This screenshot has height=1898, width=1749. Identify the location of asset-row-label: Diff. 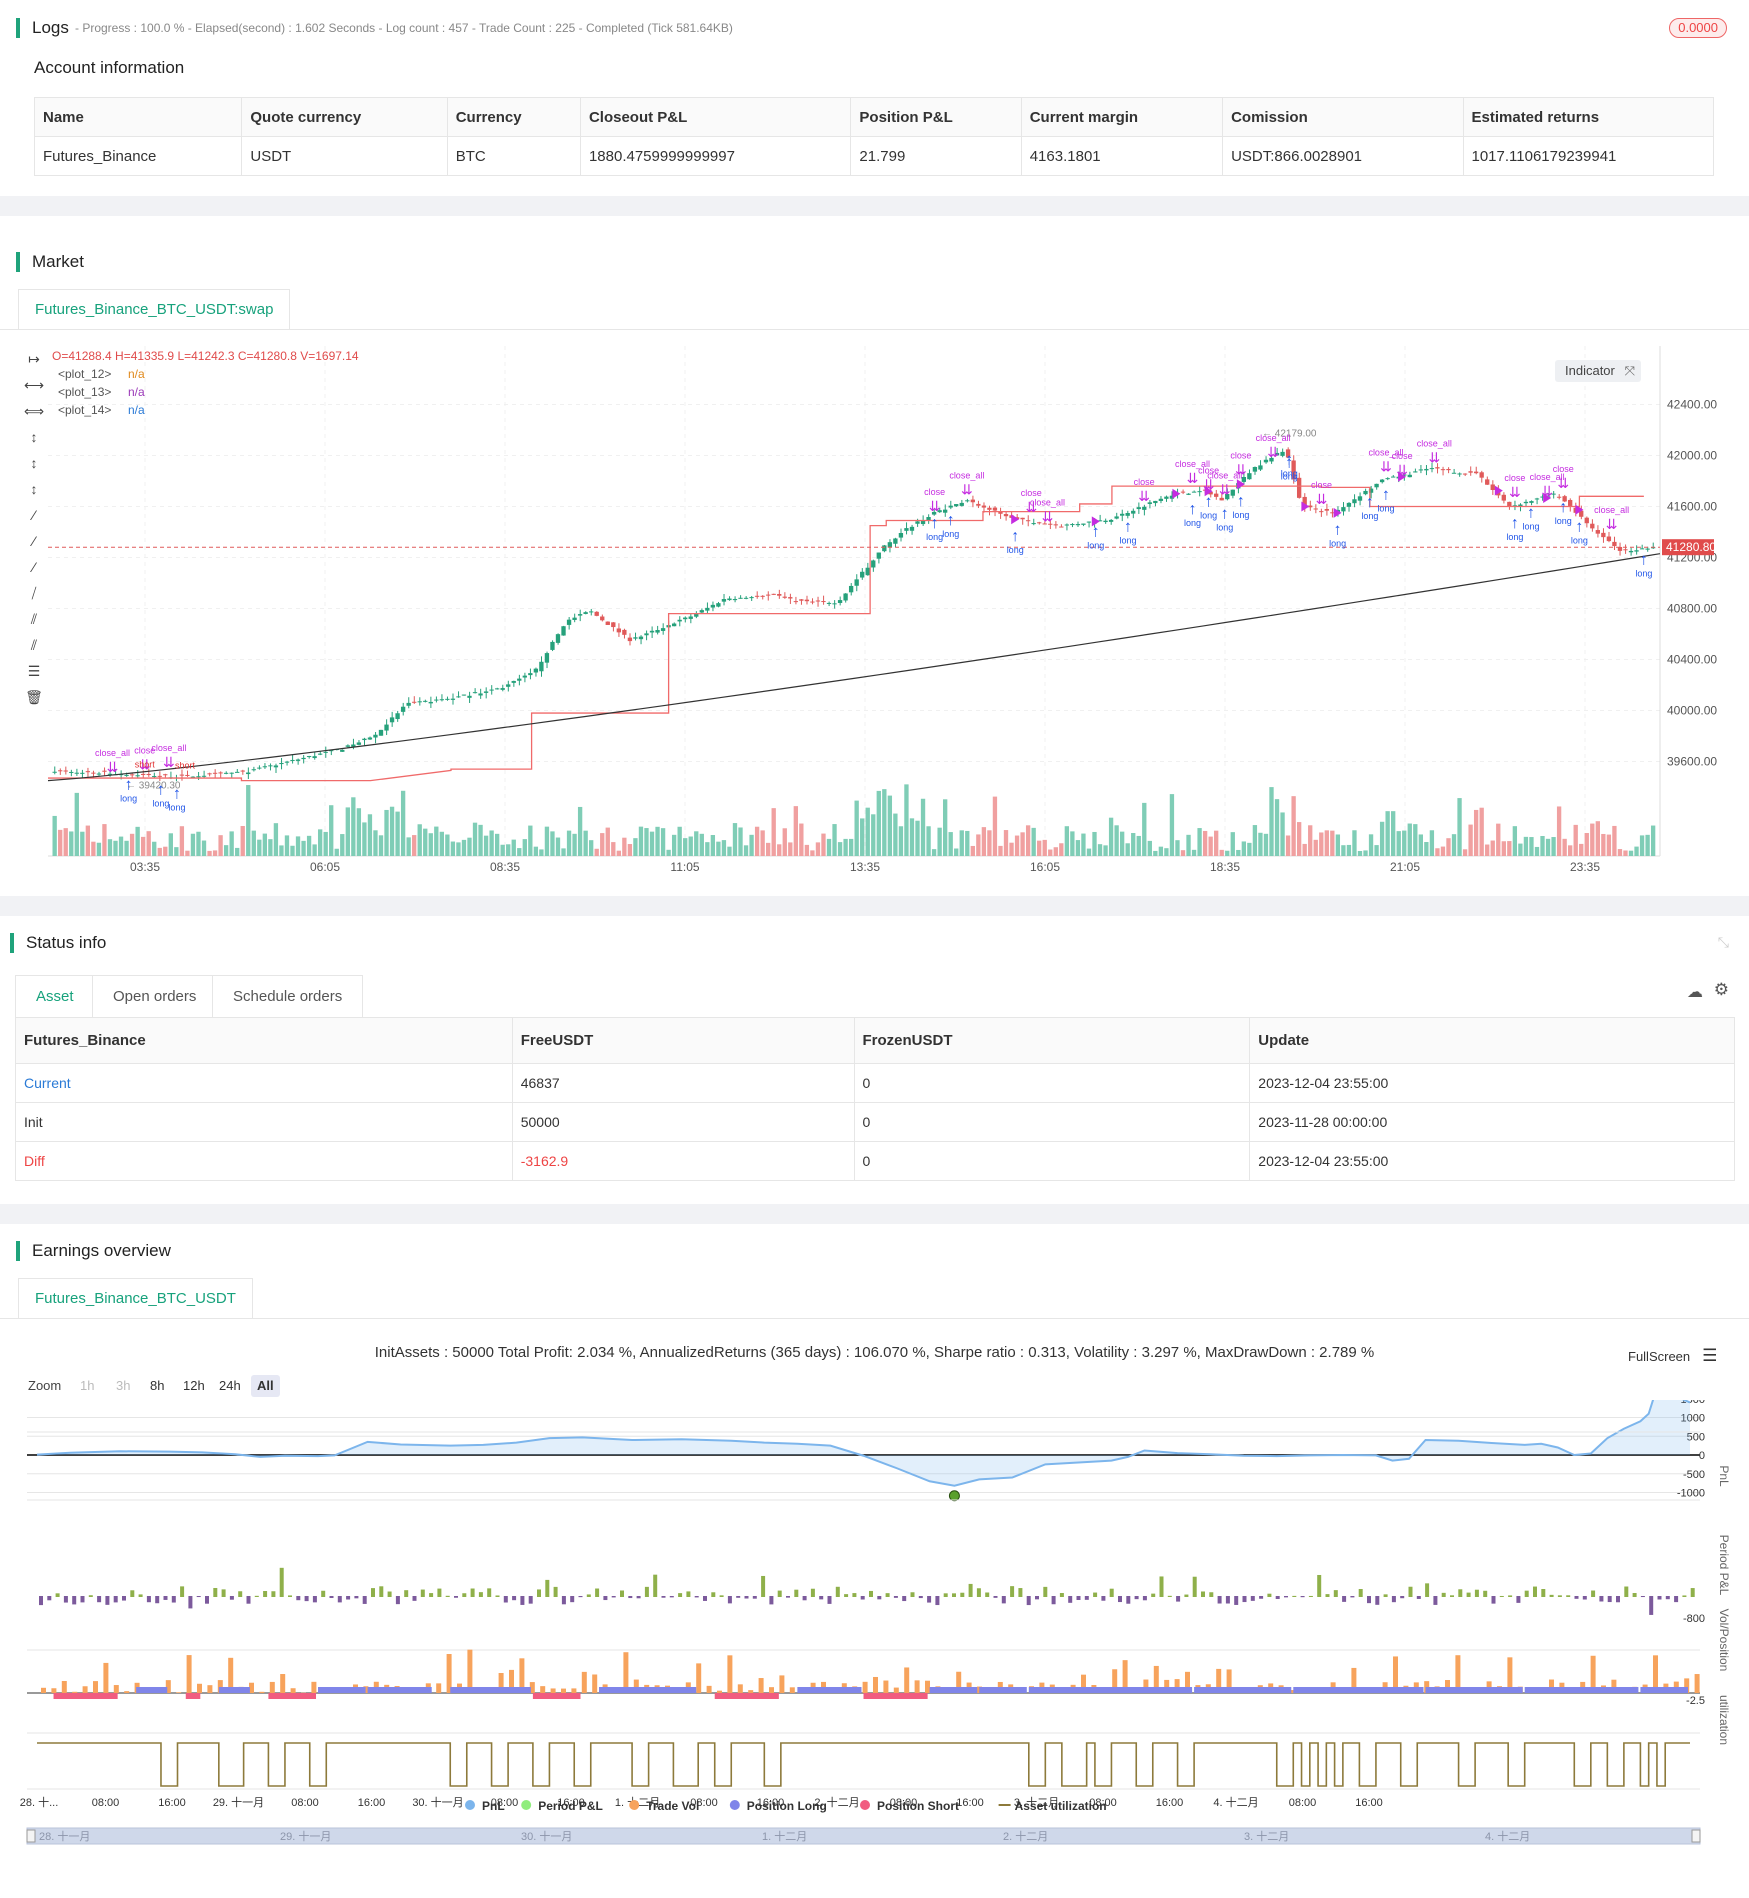
(264, 1161).